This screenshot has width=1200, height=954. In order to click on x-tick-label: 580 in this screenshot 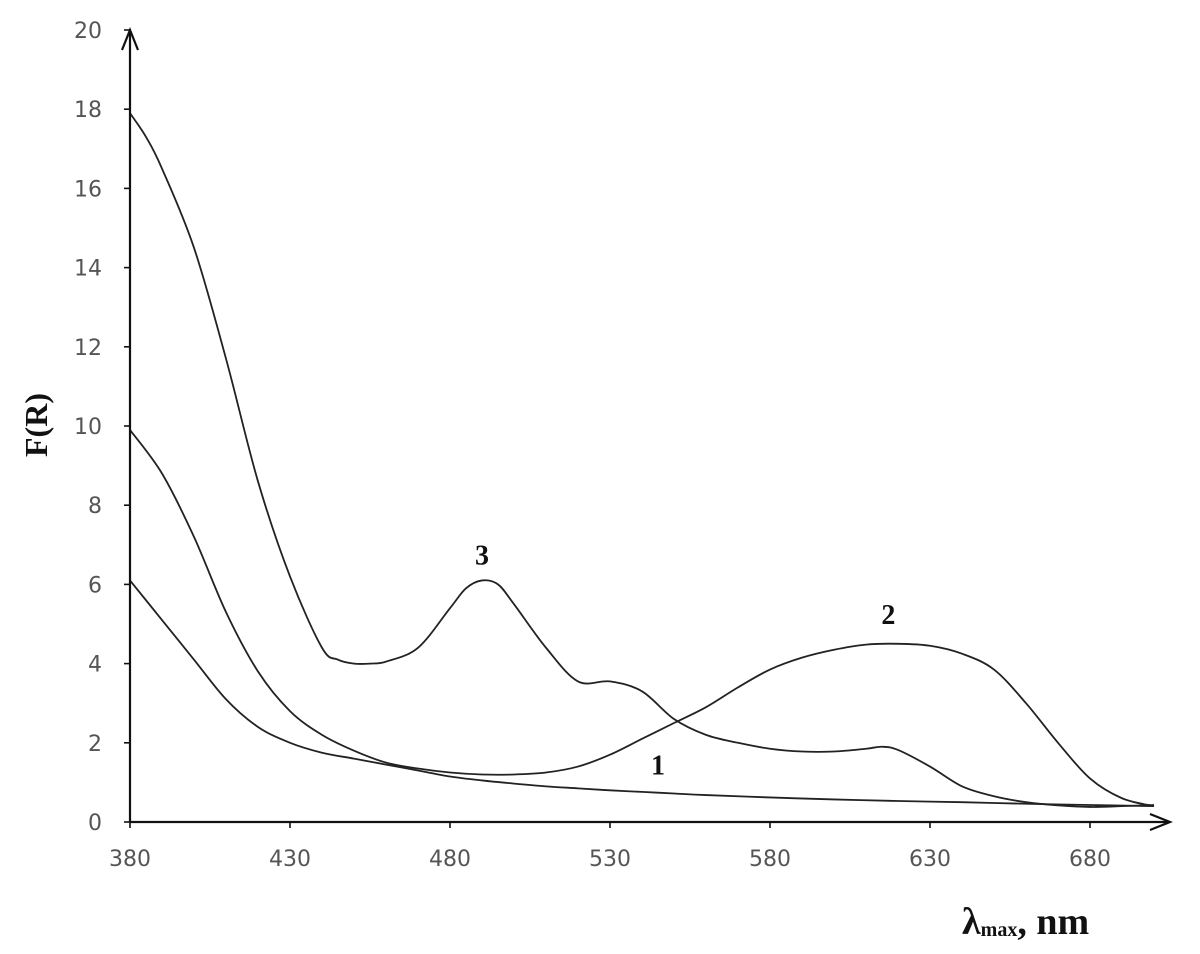, I will do `click(770, 859)`.